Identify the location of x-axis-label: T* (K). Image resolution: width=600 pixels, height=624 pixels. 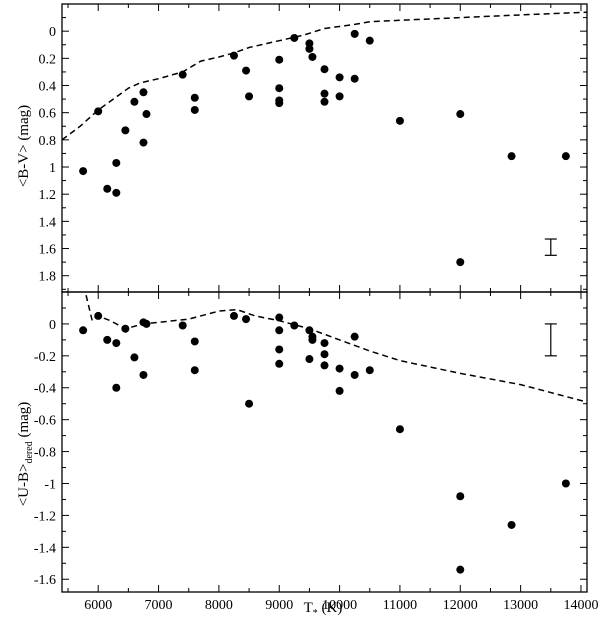
(323, 609).